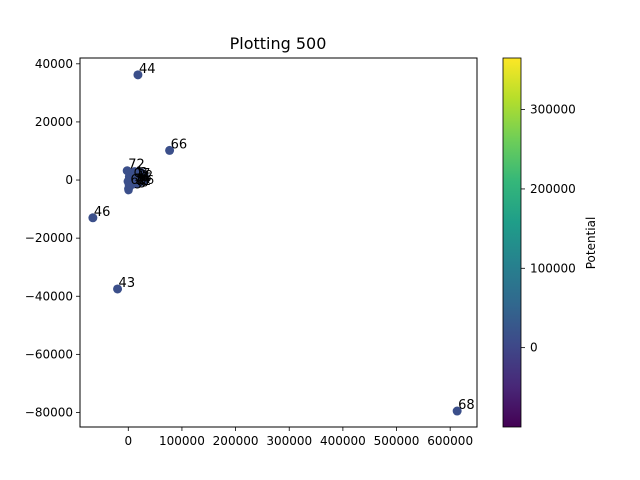 This screenshot has width=640, height=480. I want to click on point-label: 43, so click(127, 283).